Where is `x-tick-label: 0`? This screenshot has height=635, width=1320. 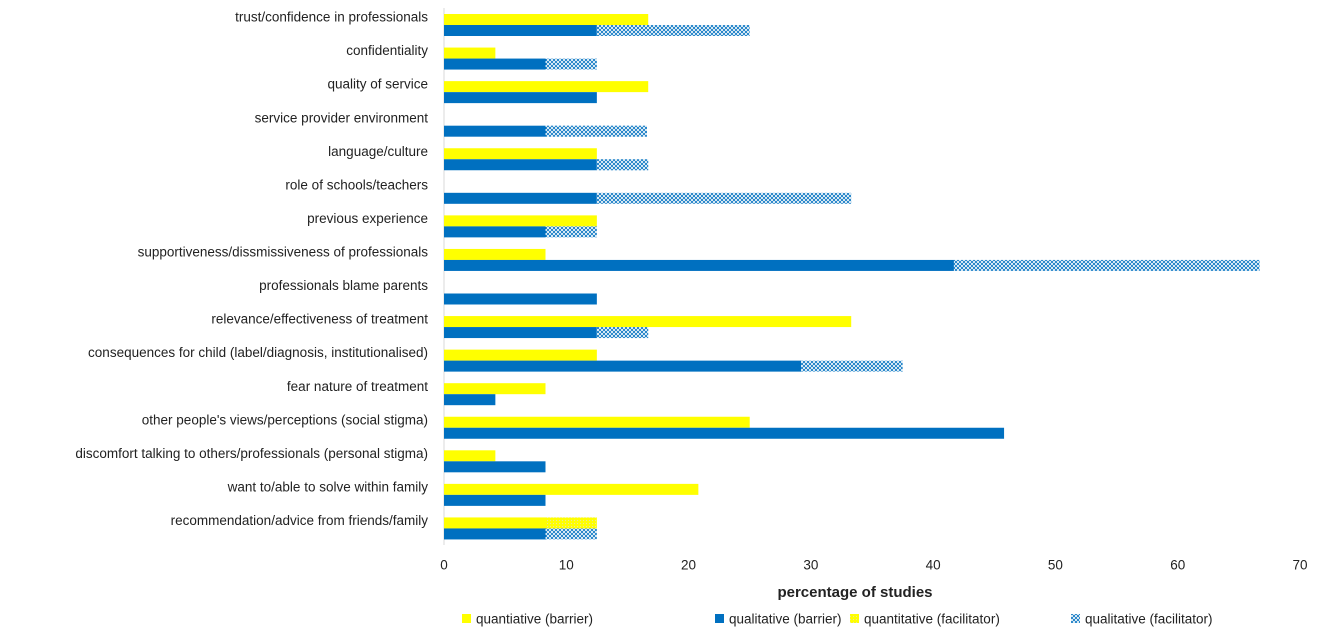
x-tick-label: 0 is located at coordinates (444, 565).